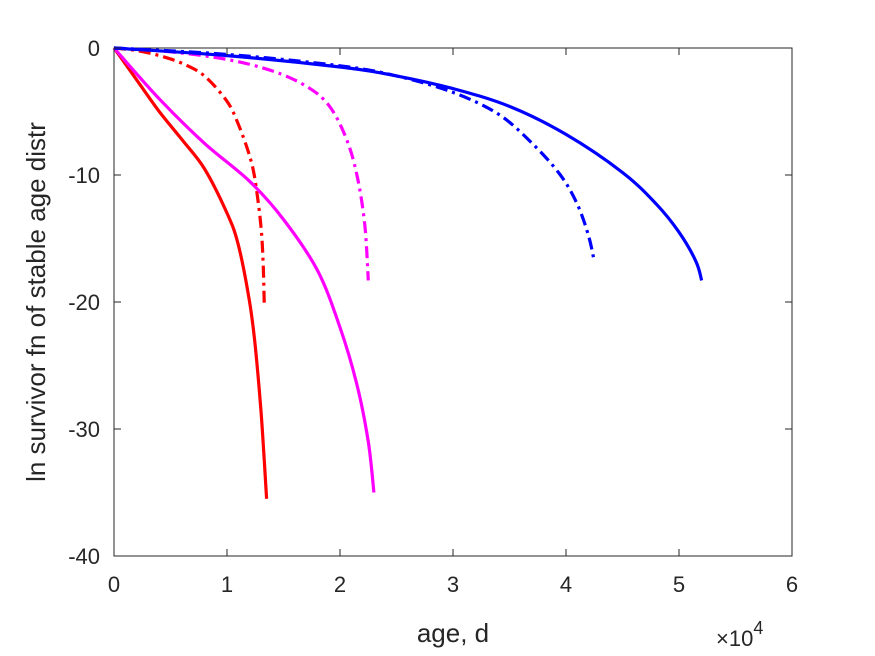 The image size is (875, 656). I want to click on y-tick-label: 0, so click(94, 48).